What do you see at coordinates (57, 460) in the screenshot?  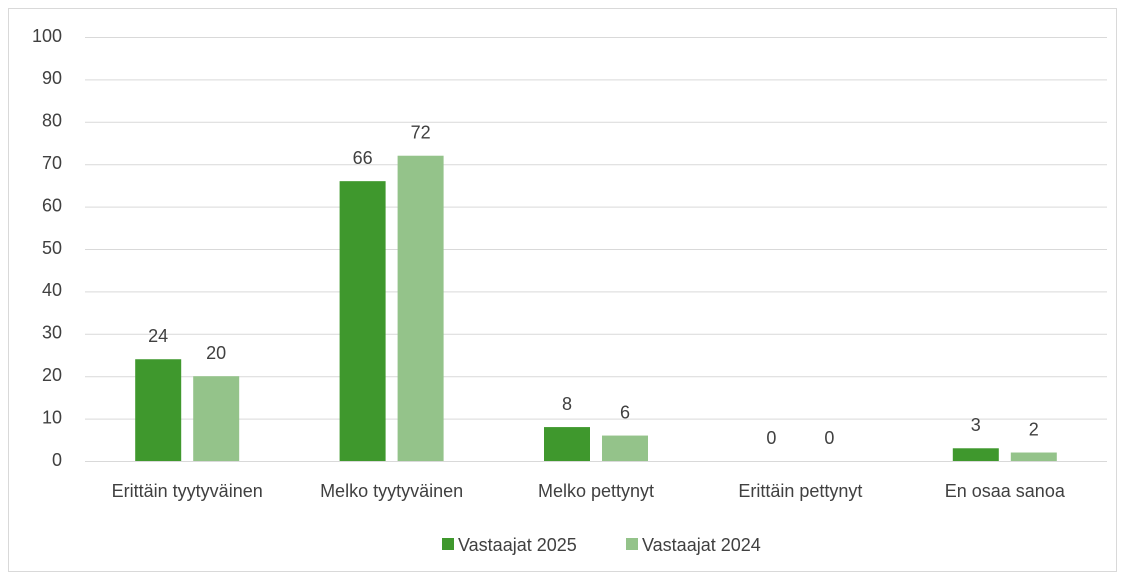 I see `y-tick-label: 0` at bounding box center [57, 460].